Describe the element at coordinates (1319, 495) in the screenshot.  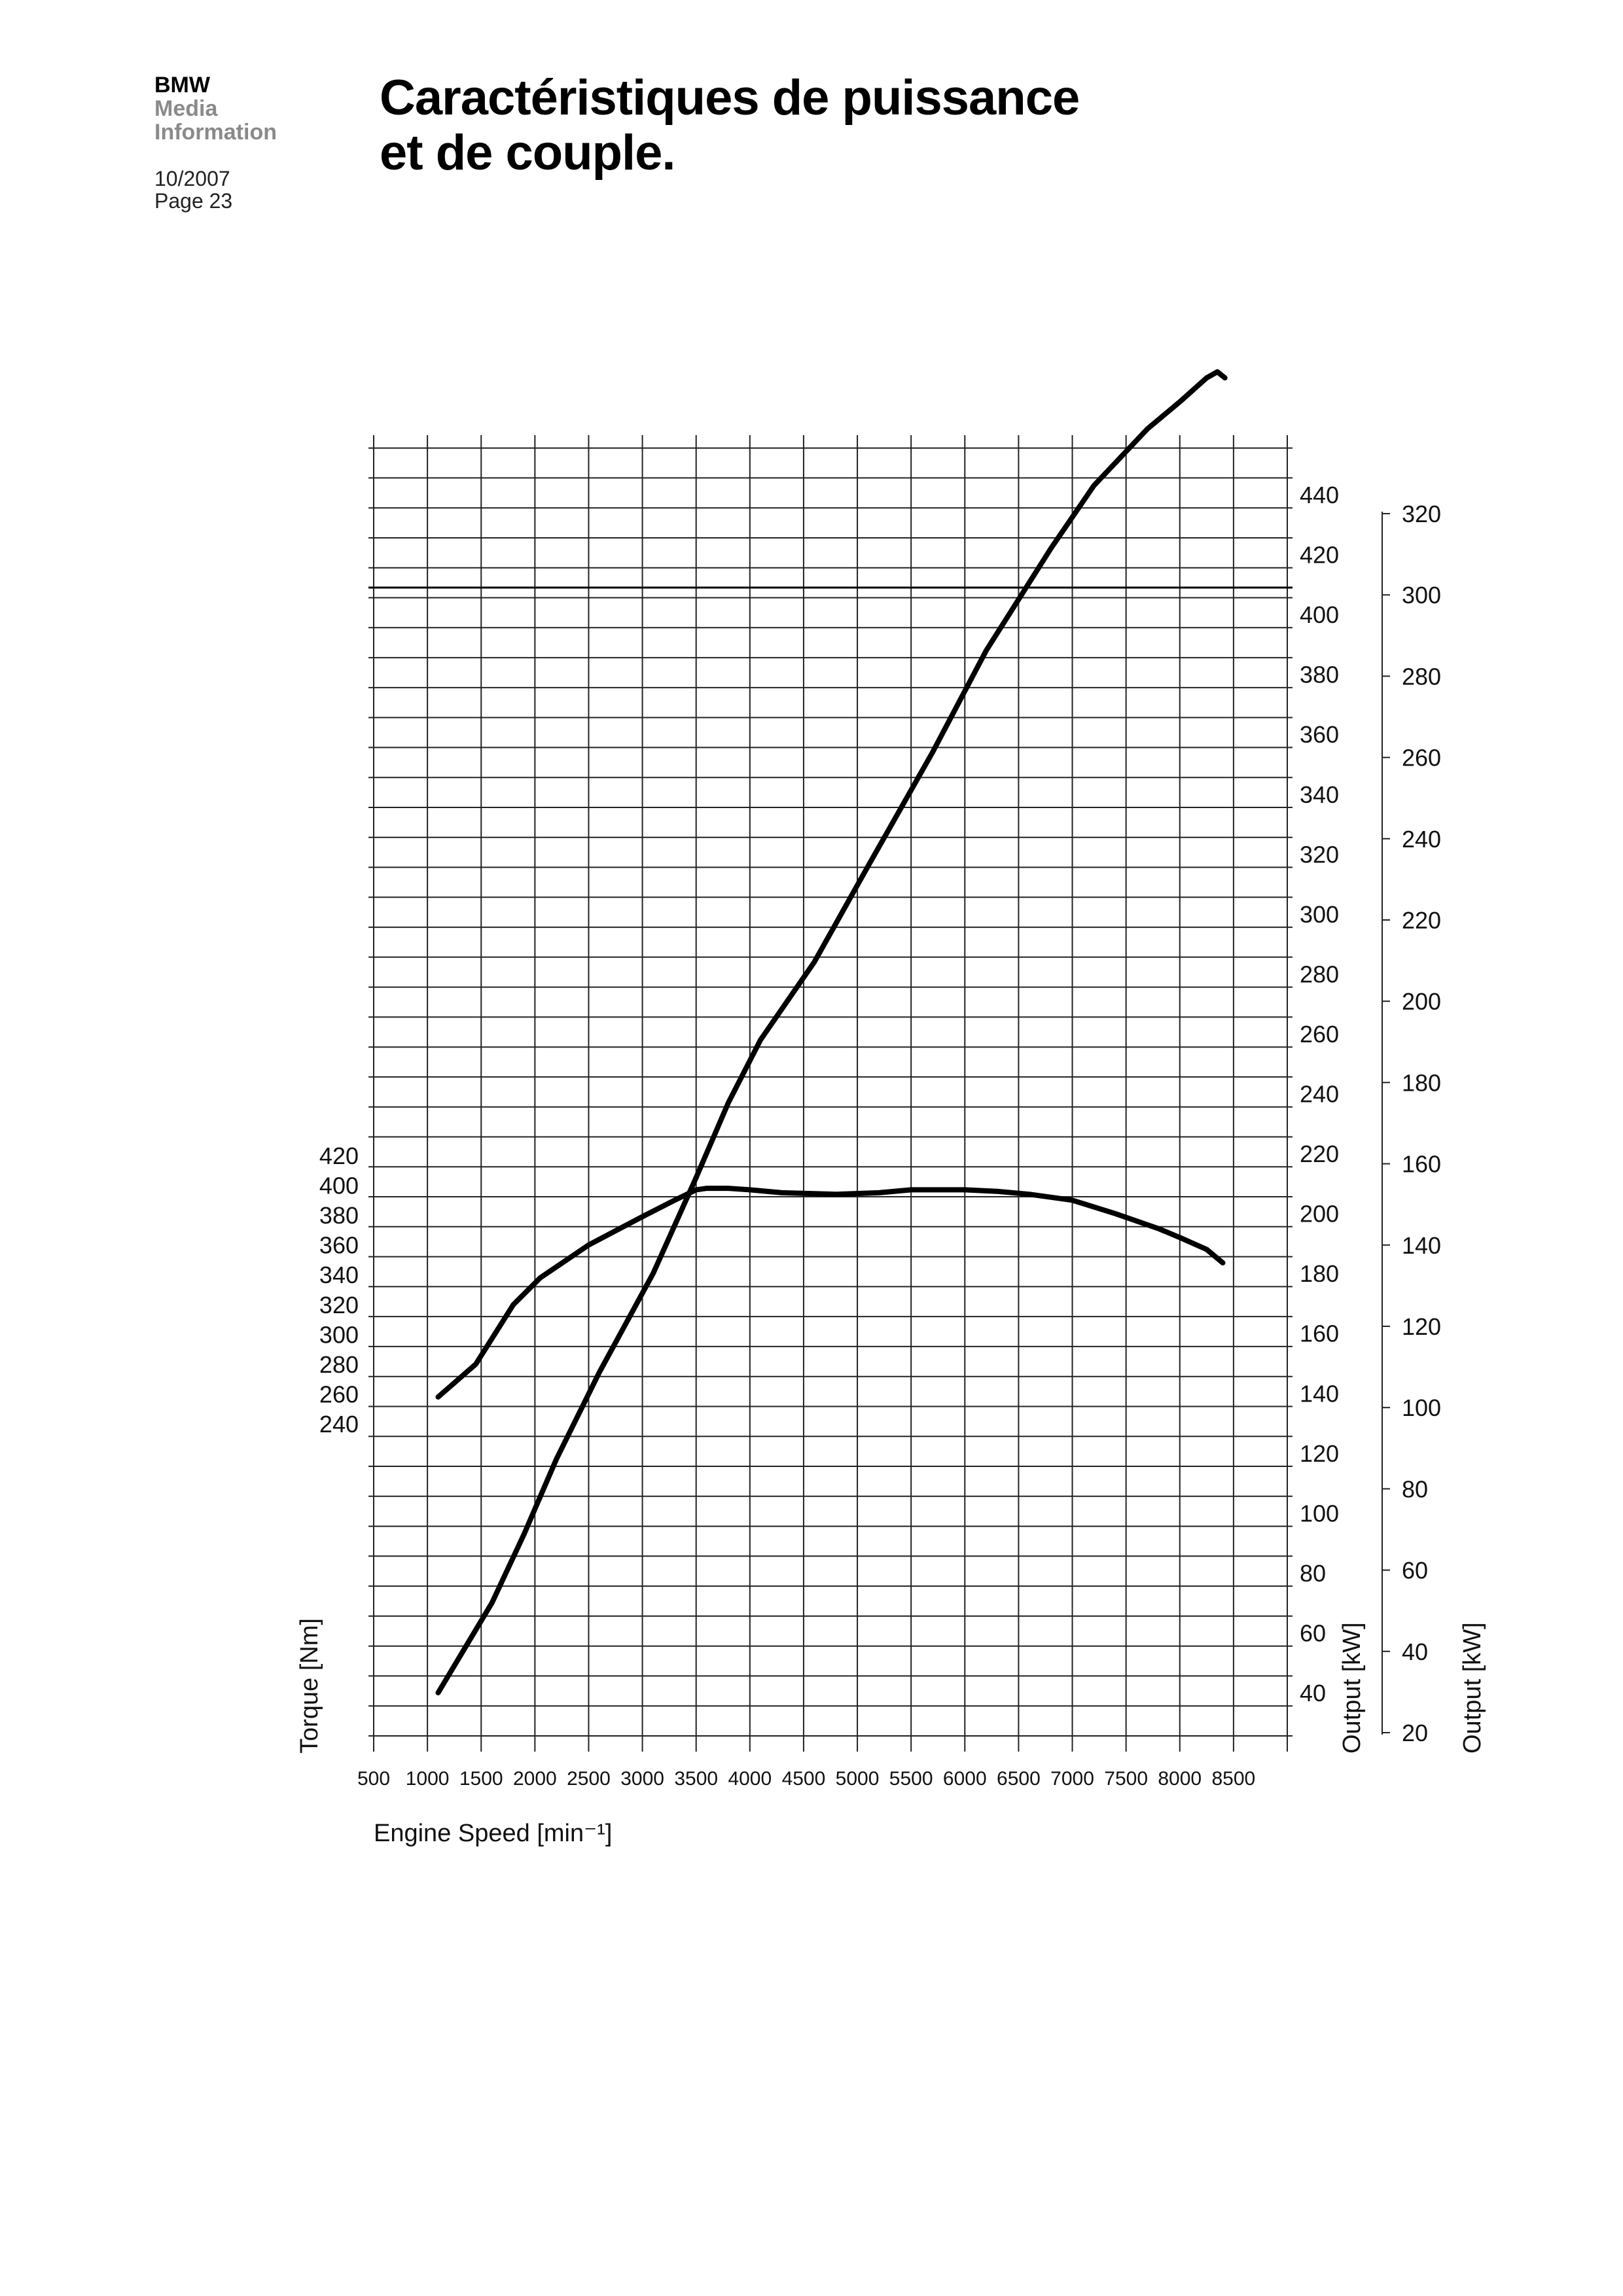
I see `output-tick-label: 440` at that location.